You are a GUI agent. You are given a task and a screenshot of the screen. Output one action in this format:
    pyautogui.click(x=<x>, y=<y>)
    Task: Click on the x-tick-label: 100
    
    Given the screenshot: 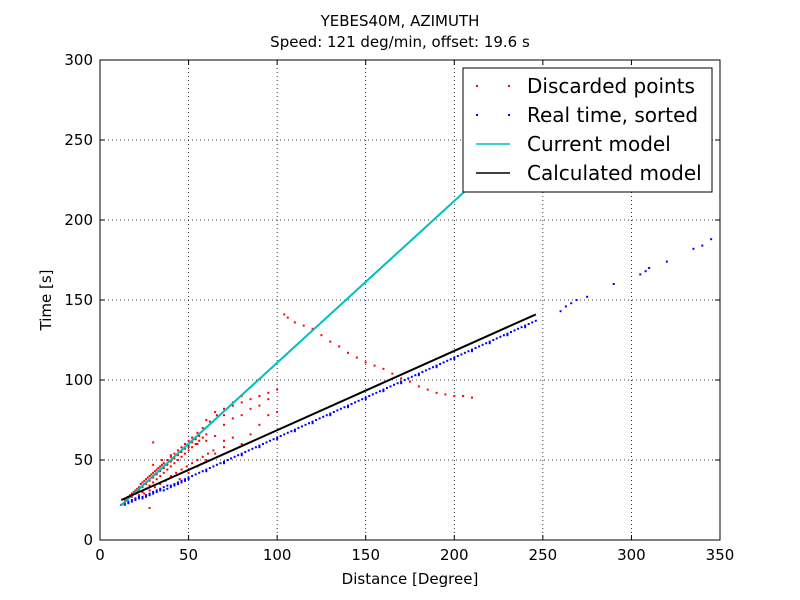 What is the action you would take?
    pyautogui.click(x=277, y=555)
    